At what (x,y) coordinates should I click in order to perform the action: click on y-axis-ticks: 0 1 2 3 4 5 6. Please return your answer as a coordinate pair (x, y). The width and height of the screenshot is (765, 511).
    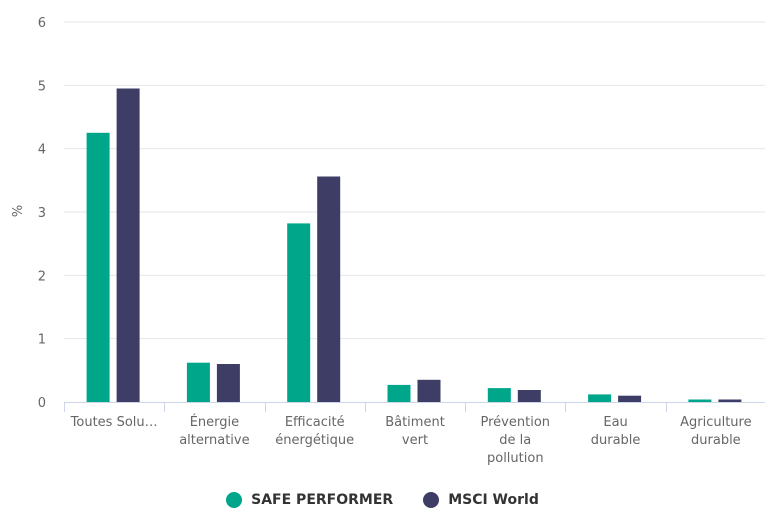
    Looking at the image, I should click on (42, 213).